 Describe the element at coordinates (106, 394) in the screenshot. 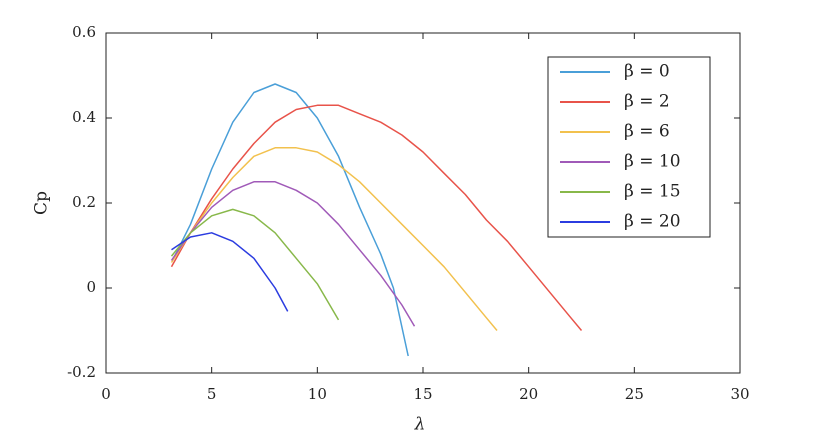

I see `x-tick-label: 0` at that location.